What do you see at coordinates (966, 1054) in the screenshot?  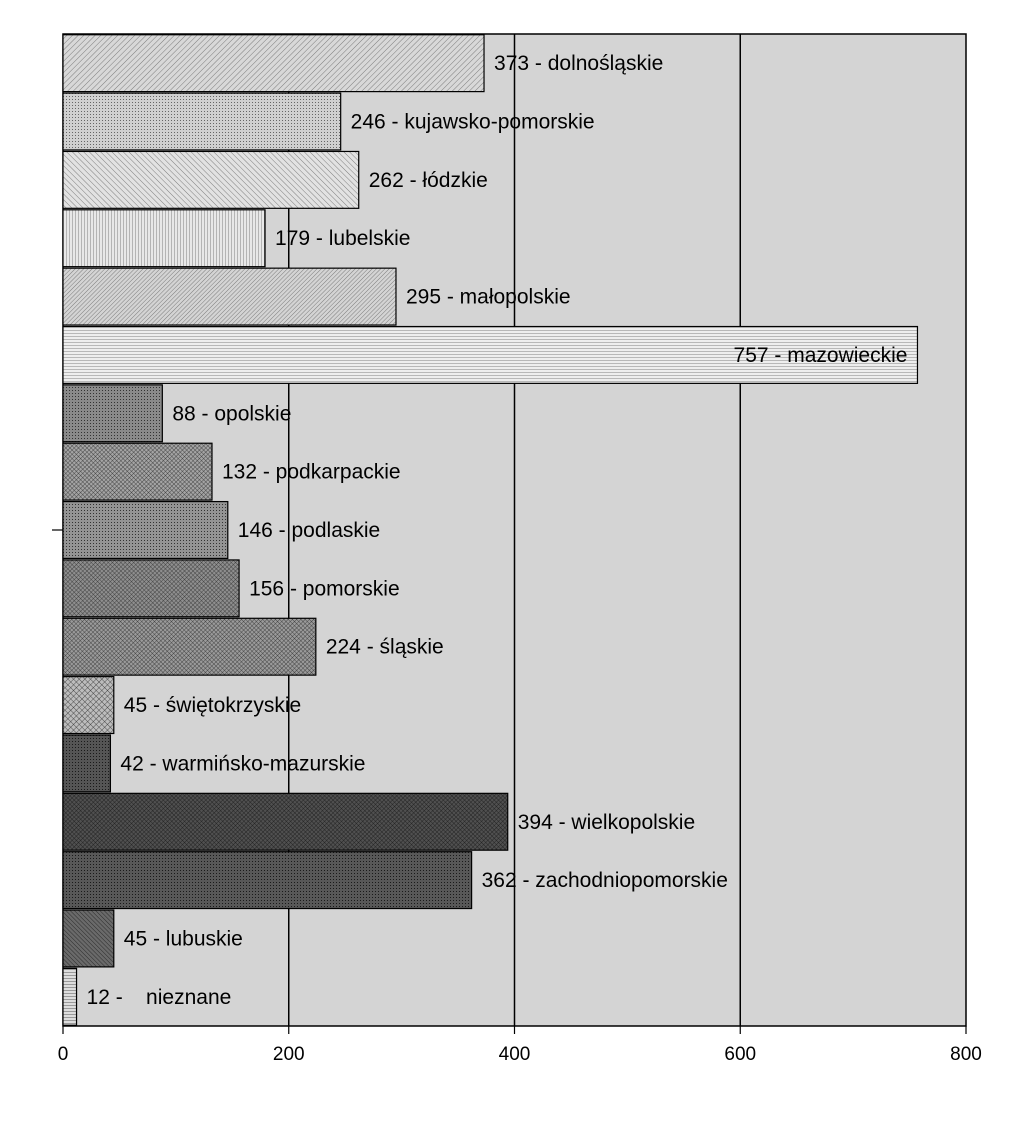 I see `x-tick-label-800: 800` at bounding box center [966, 1054].